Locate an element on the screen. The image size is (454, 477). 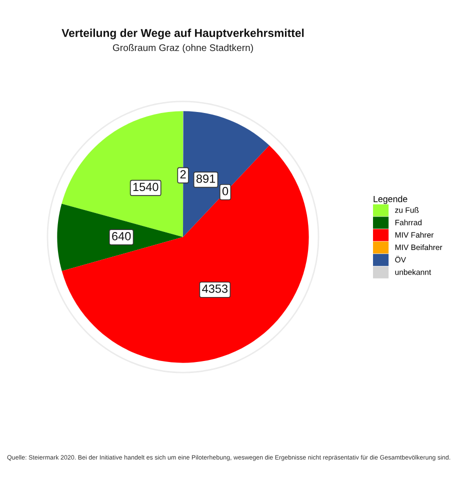
data-label: 891 is located at coordinates (206, 178).